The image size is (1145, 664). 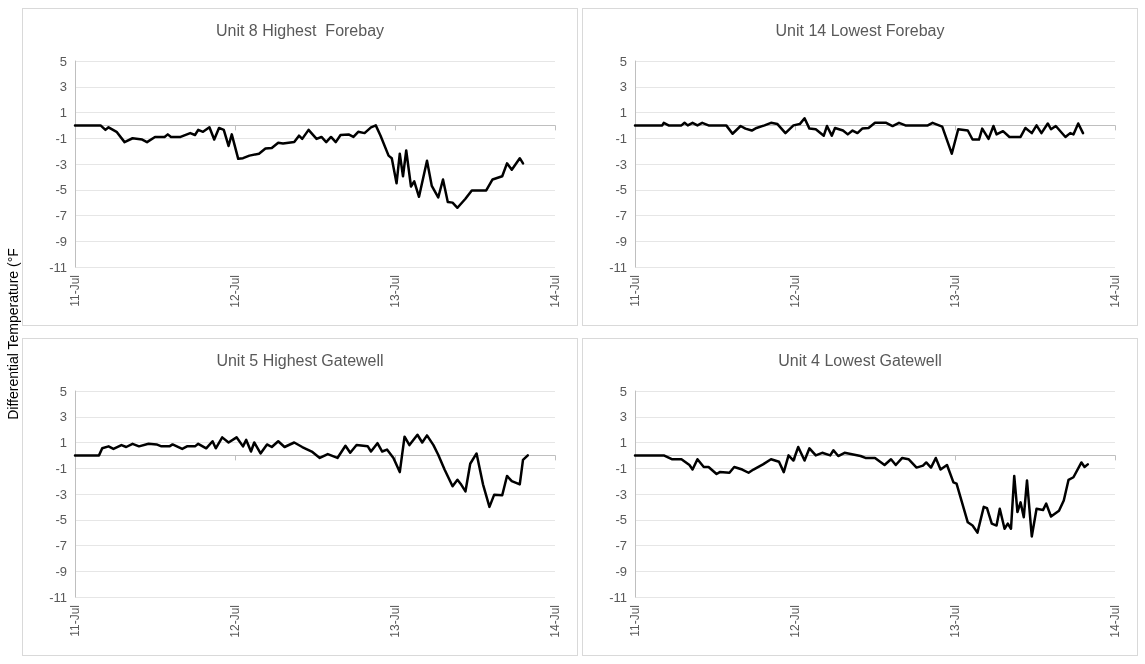 What do you see at coordinates (300, 360) in the screenshot?
I see `chart-title: Unit 5 Highest Gatewell` at bounding box center [300, 360].